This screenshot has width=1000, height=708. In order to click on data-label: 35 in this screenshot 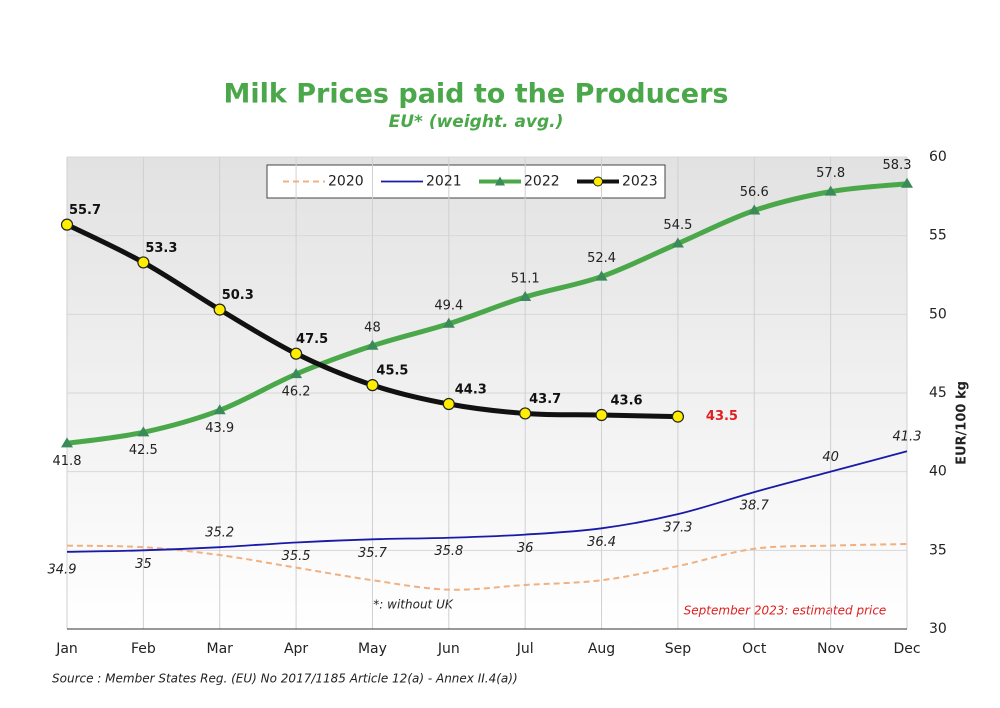, I will do `click(143, 564)`.